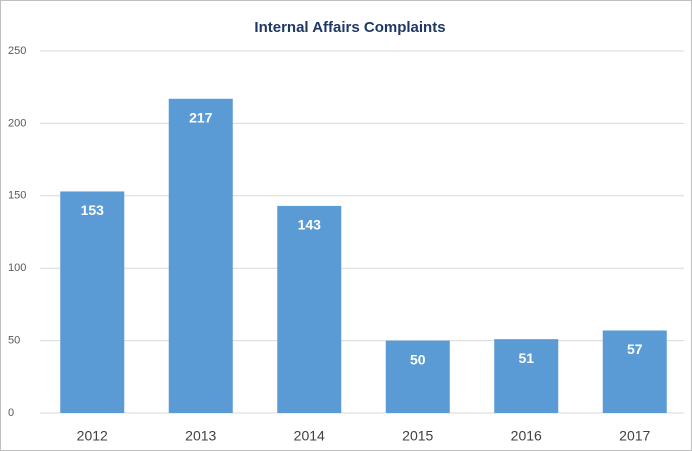 The height and width of the screenshot is (451, 692). What do you see at coordinates (526, 358) in the screenshot?
I see `data-label: 51` at bounding box center [526, 358].